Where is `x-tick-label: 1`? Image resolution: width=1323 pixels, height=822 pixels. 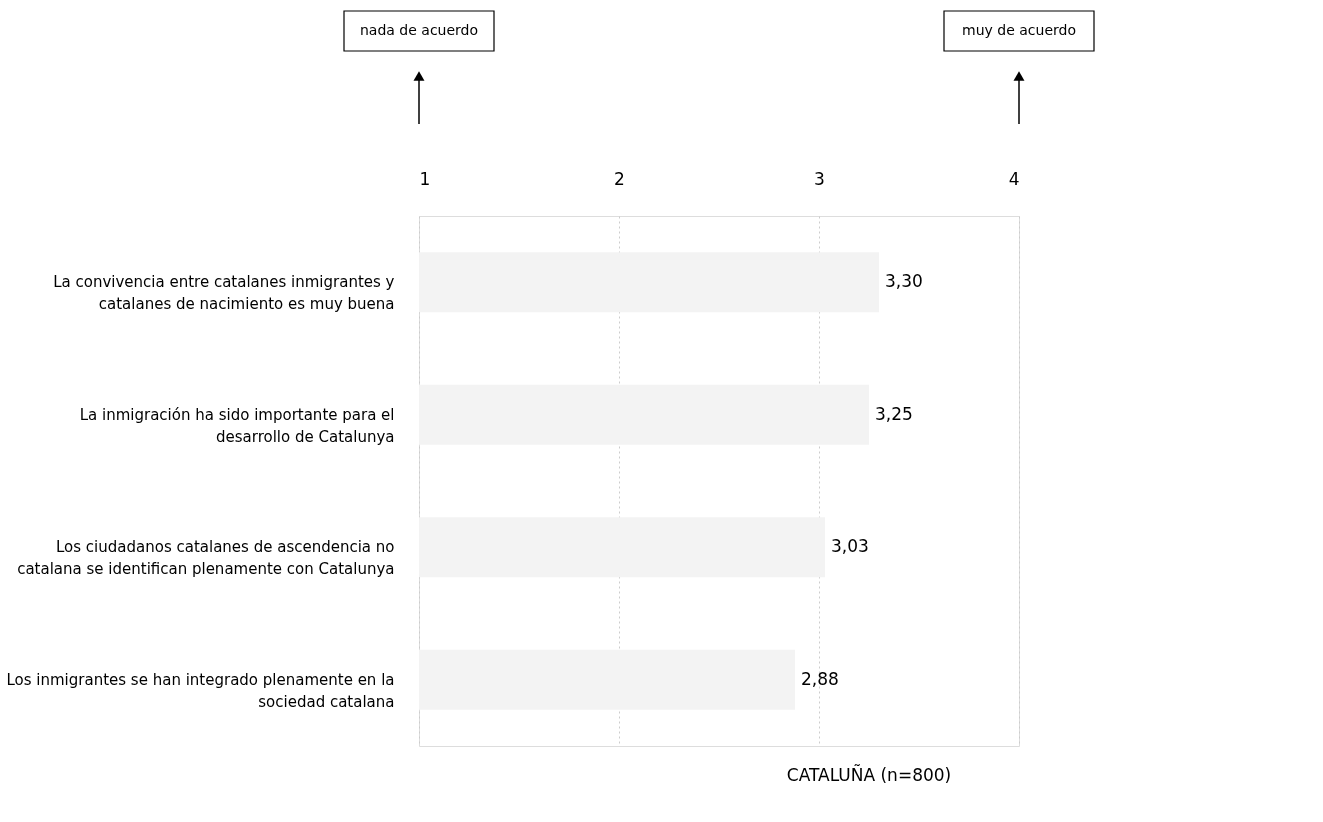
x-tick-label: 1 is located at coordinates (425, 178).